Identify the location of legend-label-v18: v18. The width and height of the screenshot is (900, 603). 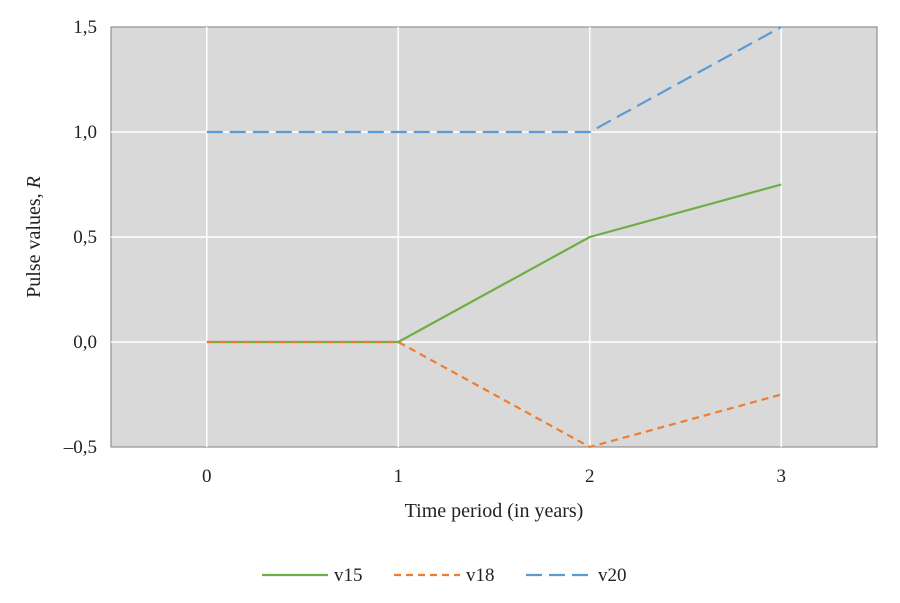
(480, 575).